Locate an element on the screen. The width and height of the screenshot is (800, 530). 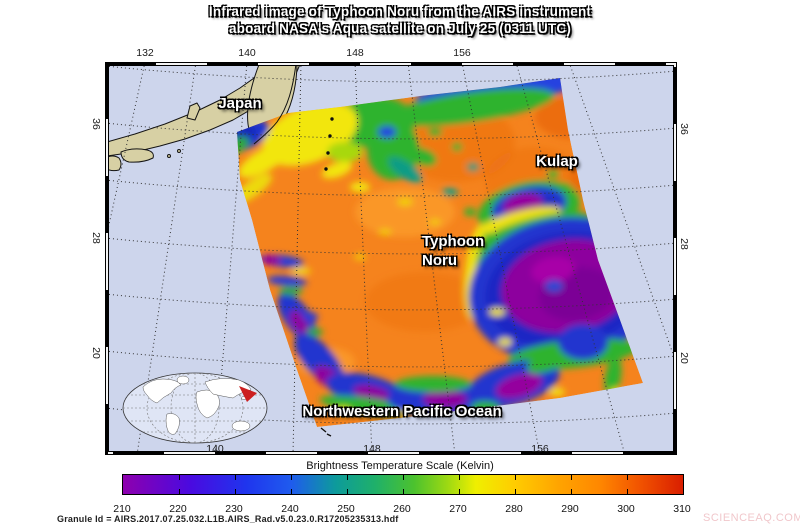
lon-tick-bottom: 156 is located at coordinates (540, 449).